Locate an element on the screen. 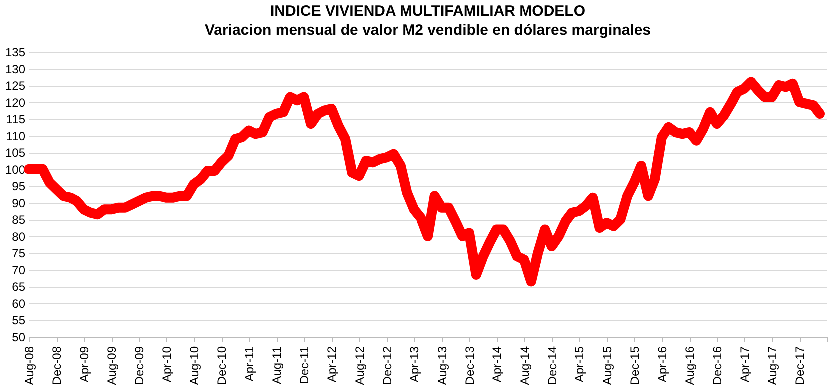 This screenshot has height=389, width=839. x-tick-label: Aug-15 is located at coordinates (607, 366).